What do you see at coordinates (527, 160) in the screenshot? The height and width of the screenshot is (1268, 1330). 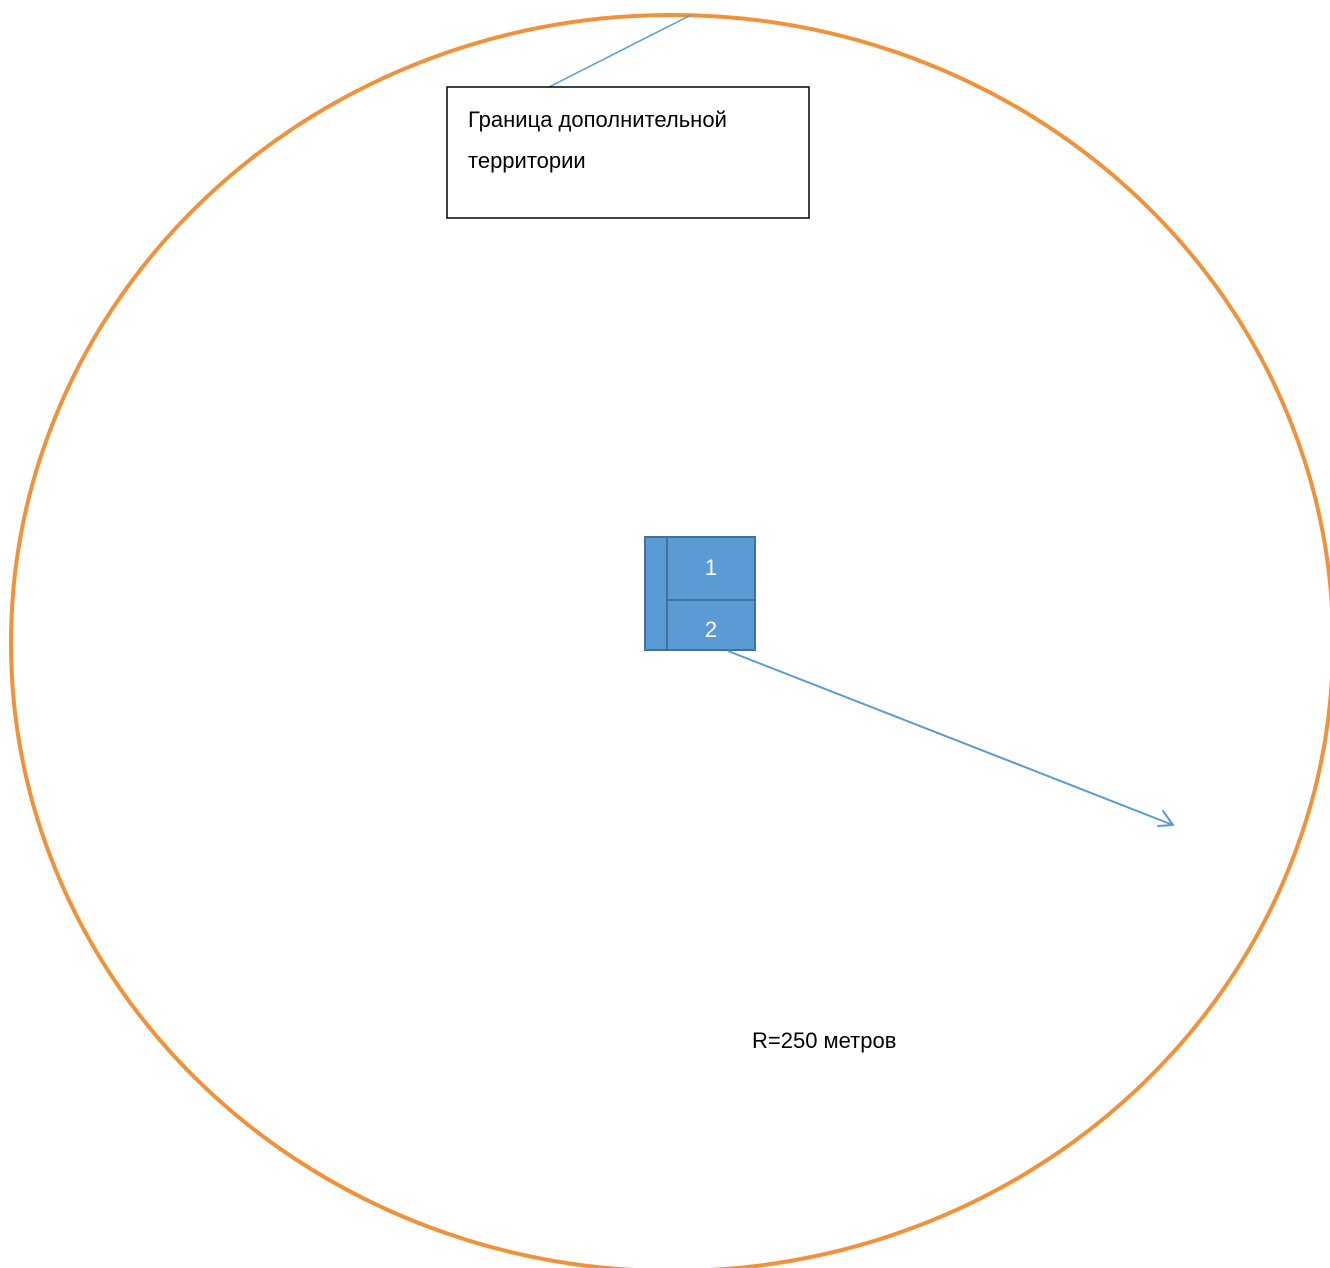 I see `callout-text-line2: территории` at bounding box center [527, 160].